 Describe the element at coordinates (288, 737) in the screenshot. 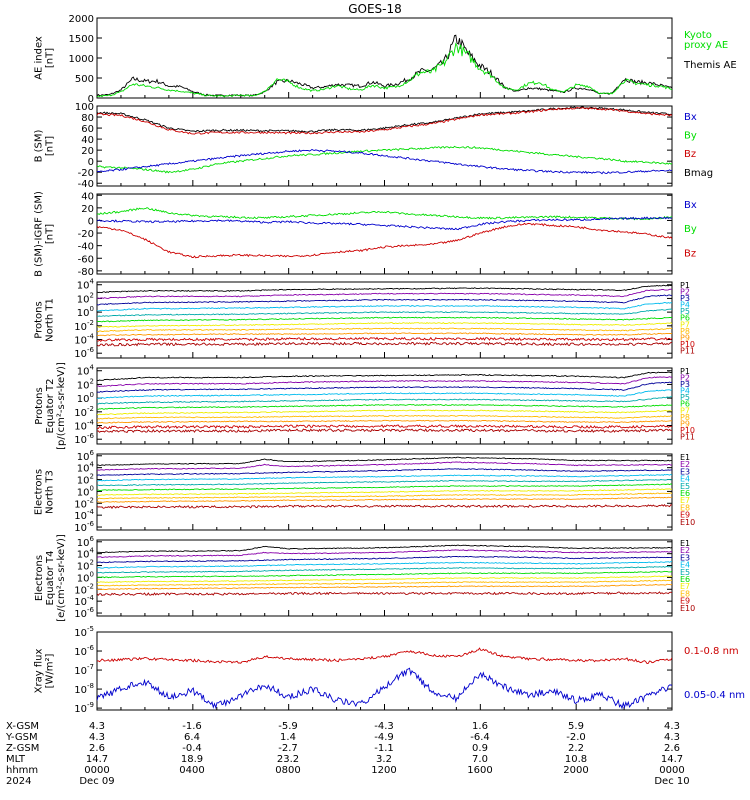

I see `footer-value: 1.4` at that location.